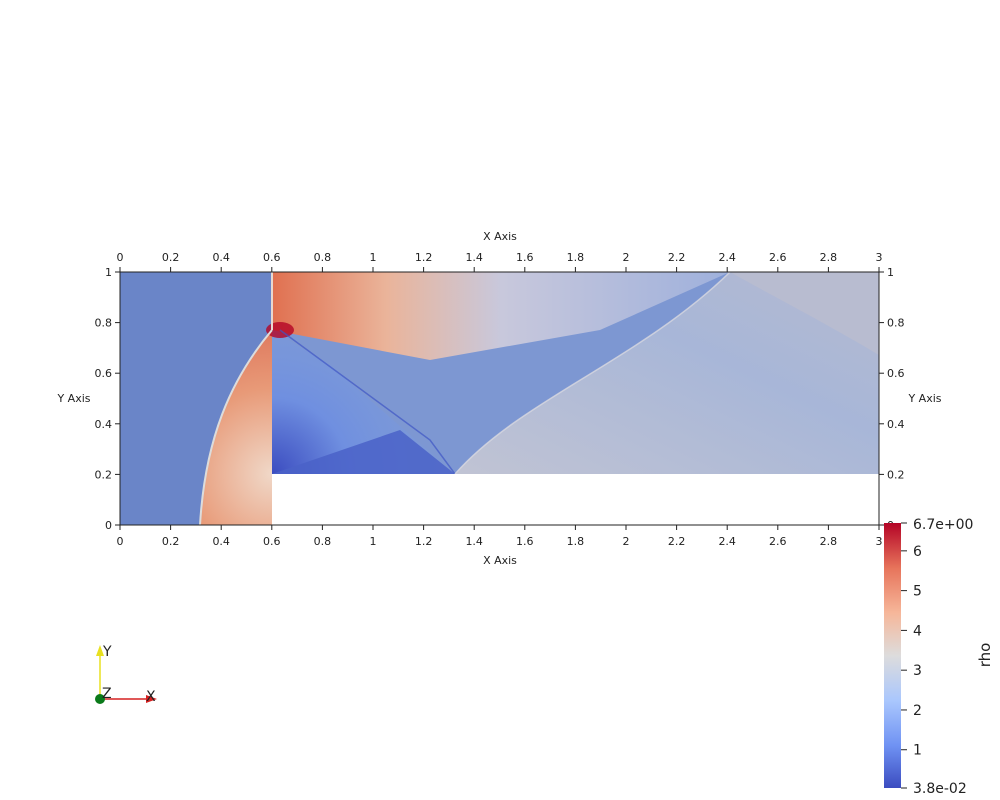  I want to click on x-tick-label-top: 2.8, so click(829, 257).